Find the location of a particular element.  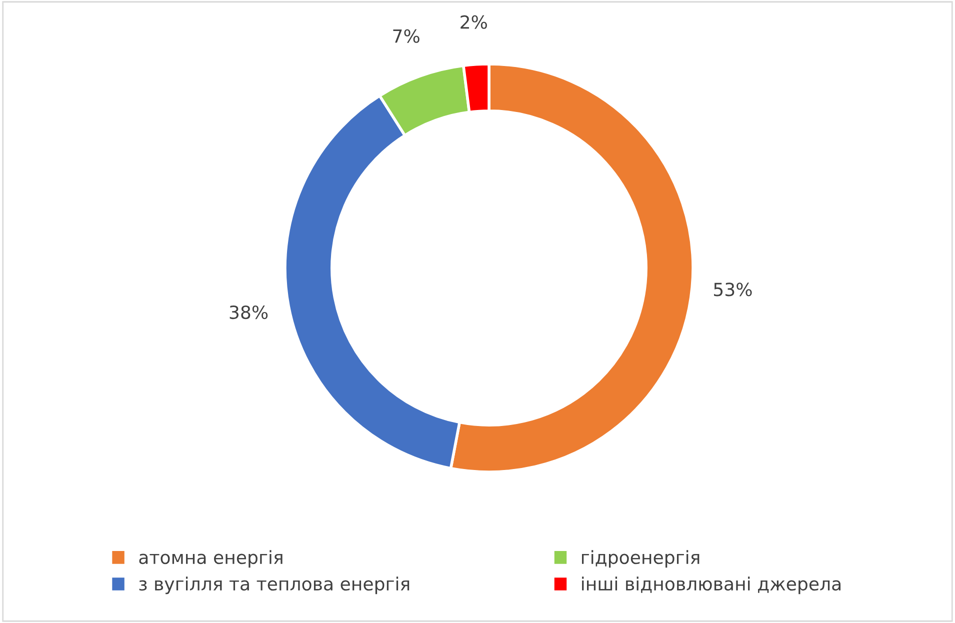

data-label: 38% is located at coordinates (249, 312).